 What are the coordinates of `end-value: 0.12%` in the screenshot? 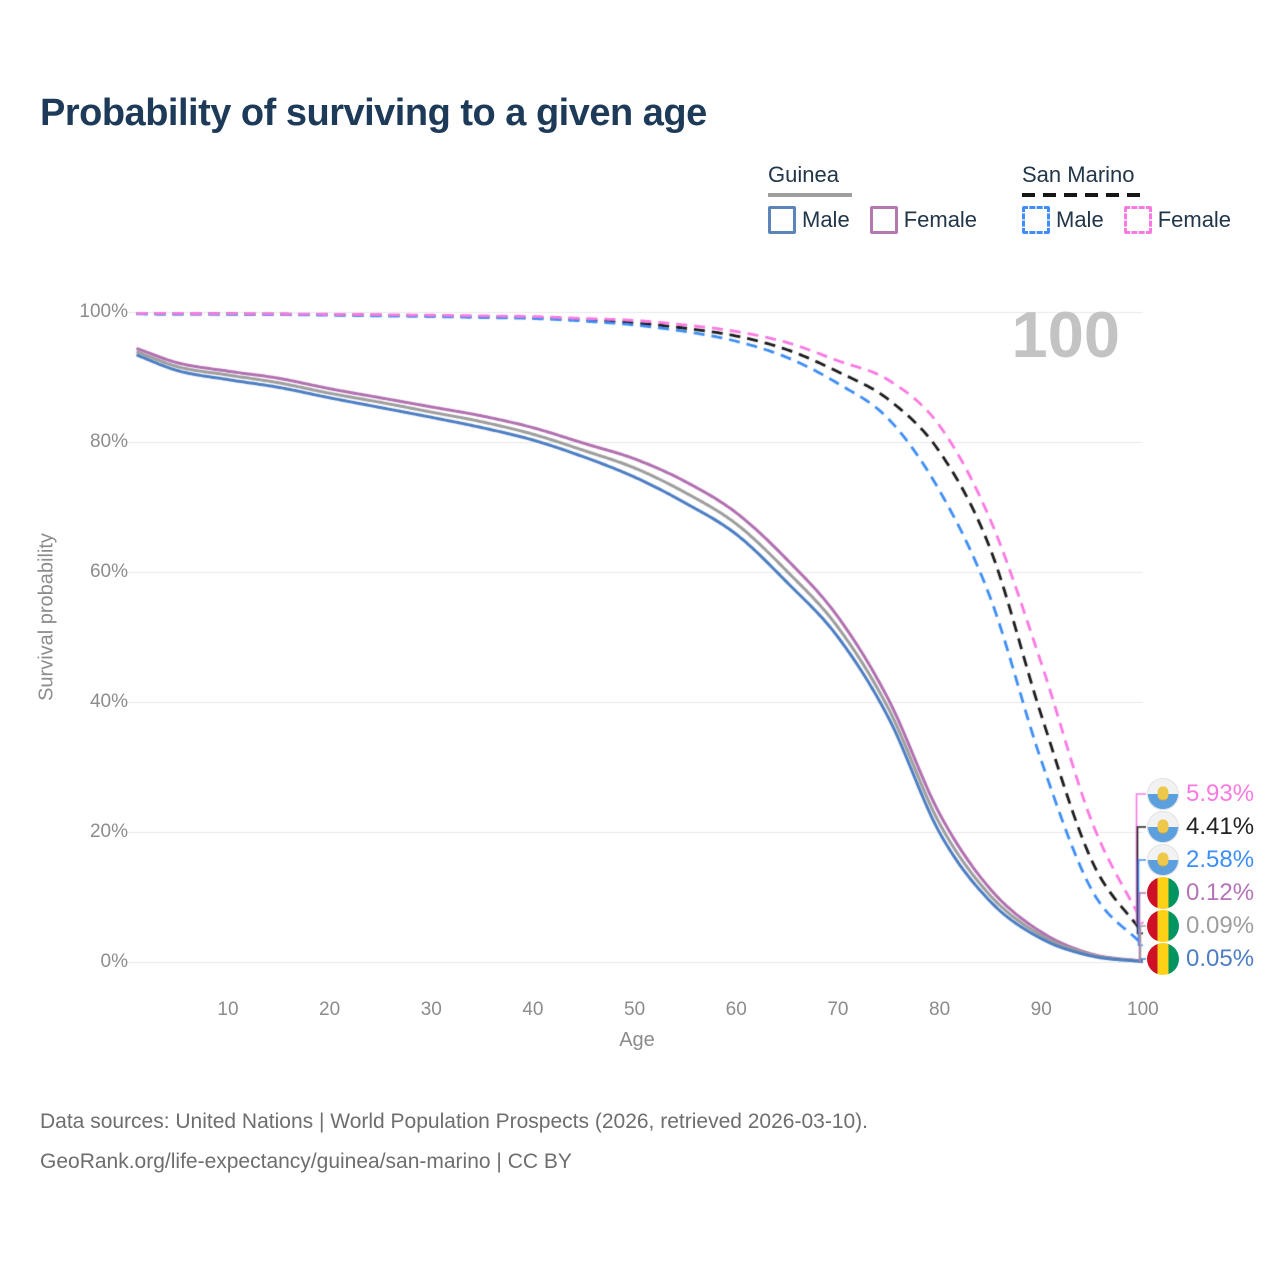 It's located at (1220, 892).